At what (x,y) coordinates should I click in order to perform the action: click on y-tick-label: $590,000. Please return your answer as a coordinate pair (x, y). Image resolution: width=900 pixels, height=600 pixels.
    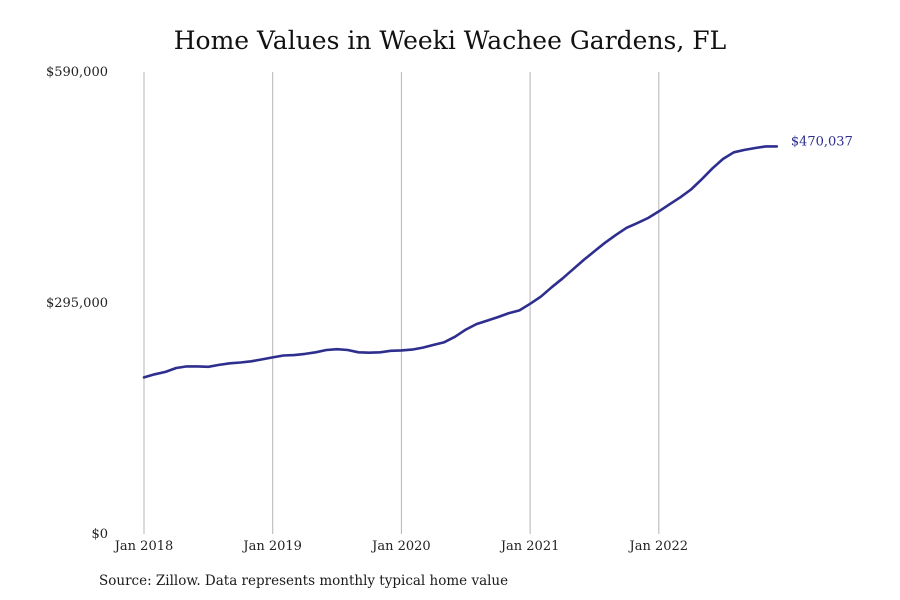
    Looking at the image, I should click on (77, 72).